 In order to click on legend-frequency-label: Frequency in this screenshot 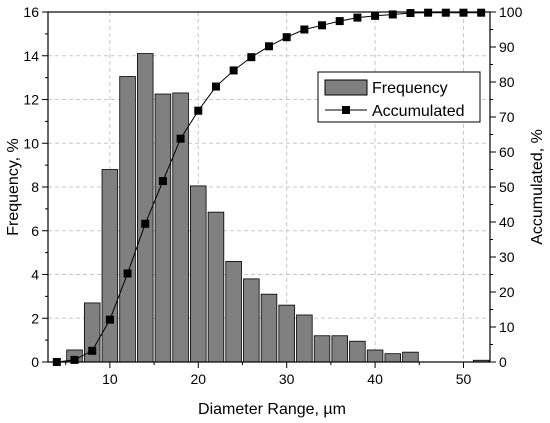, I will do `click(410, 88)`.